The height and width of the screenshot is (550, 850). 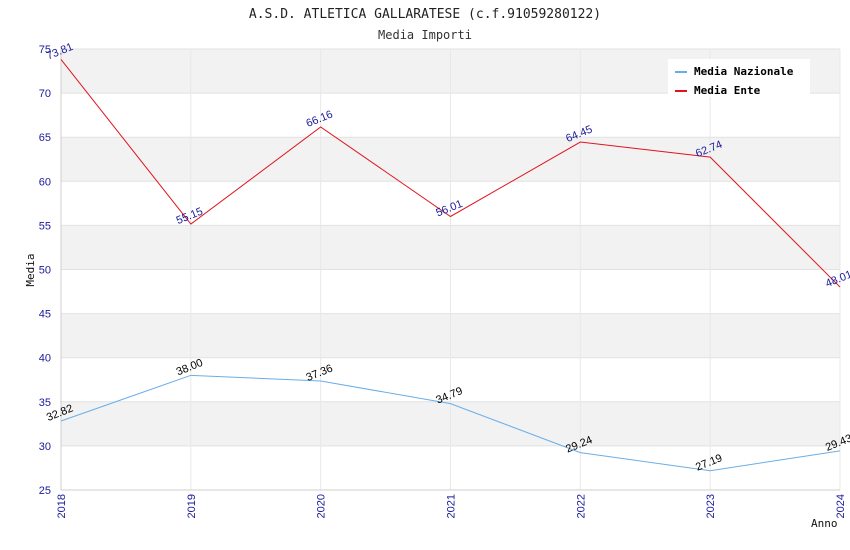 I want to click on chart-subtitle: Media Importi, so click(x=425, y=35).